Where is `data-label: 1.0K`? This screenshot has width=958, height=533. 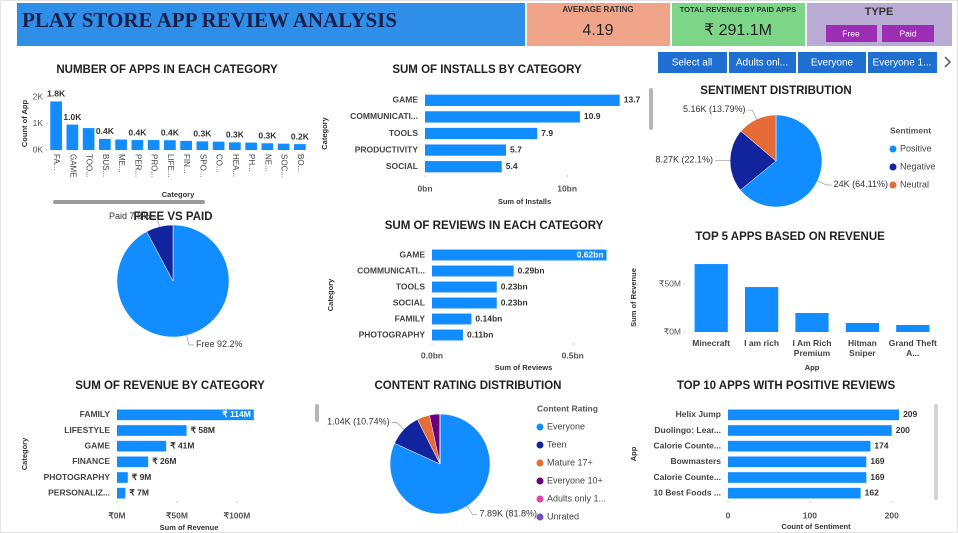
data-label: 1.0K is located at coordinates (72, 117).